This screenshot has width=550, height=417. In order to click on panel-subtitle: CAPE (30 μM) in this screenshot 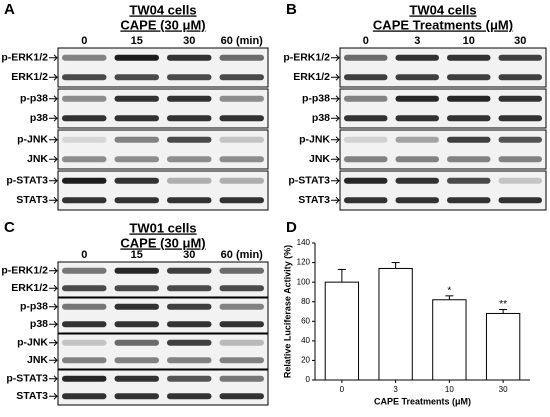, I will do `click(162, 242)`.